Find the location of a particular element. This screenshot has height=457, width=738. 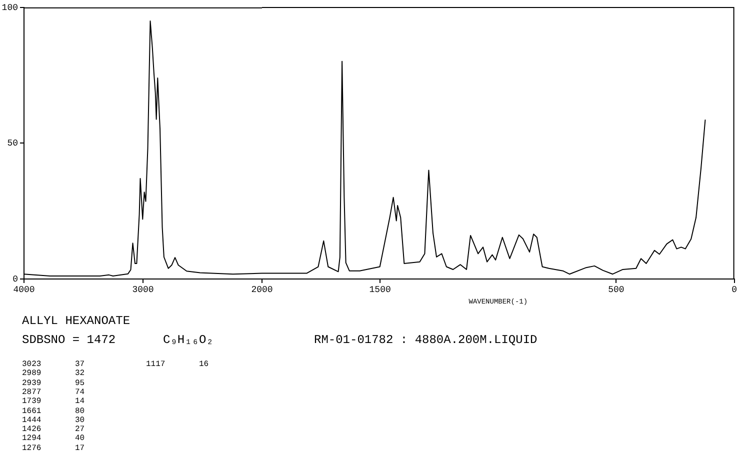

text: 2877 74 is located at coordinates (53, 392).